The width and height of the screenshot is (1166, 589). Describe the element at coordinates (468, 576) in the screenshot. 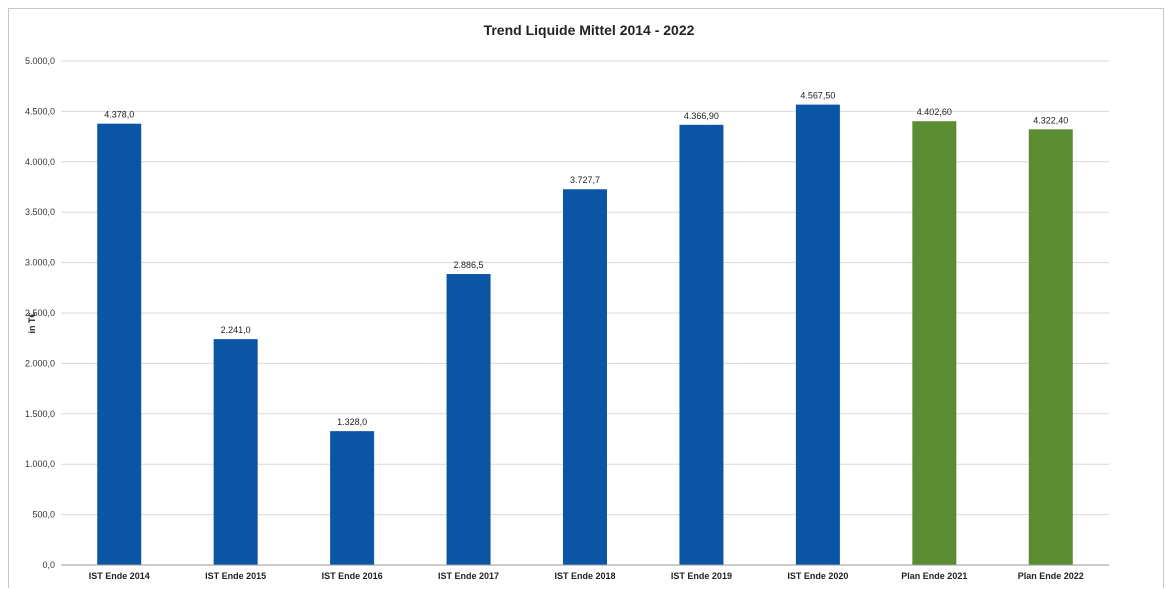

I see `x-tick-label: IST Ende 2017` at that location.